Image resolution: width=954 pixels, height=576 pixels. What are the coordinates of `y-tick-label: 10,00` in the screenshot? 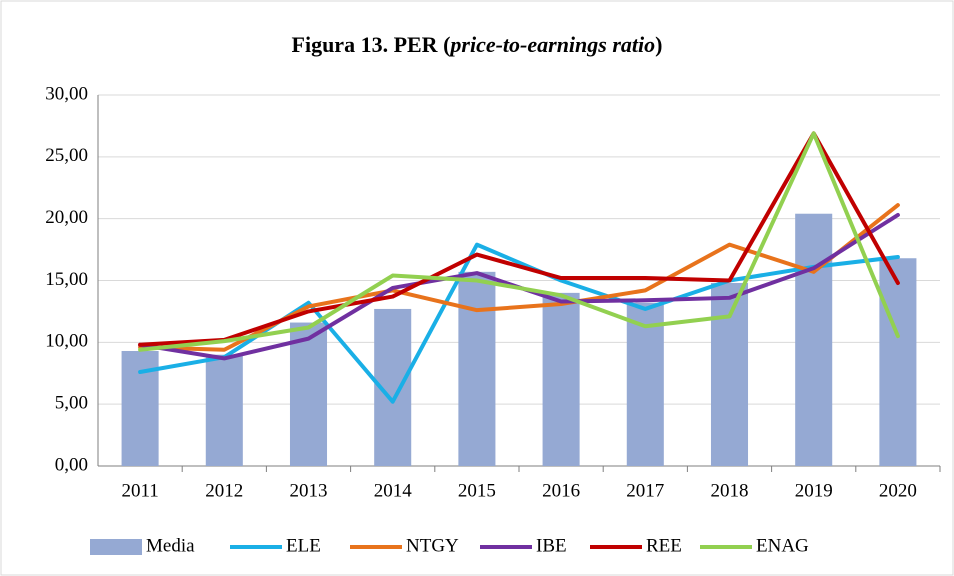 It's located at (66, 341).